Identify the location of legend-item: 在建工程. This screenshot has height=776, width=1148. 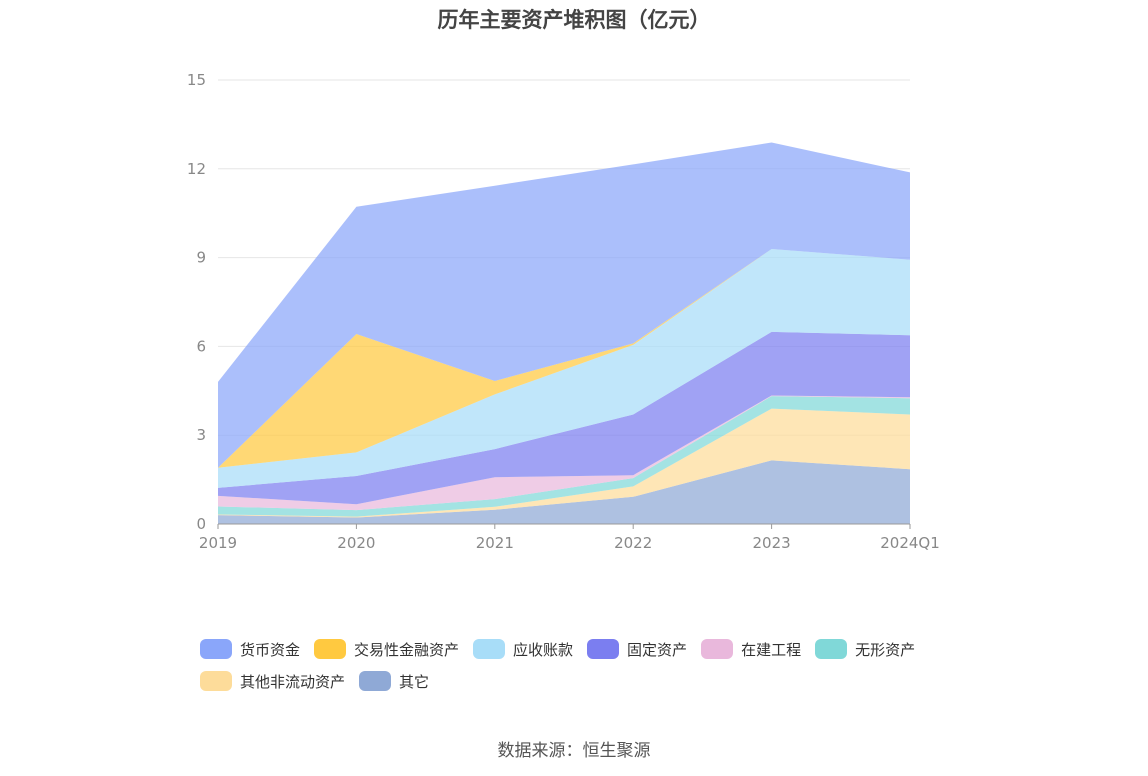
(751, 649).